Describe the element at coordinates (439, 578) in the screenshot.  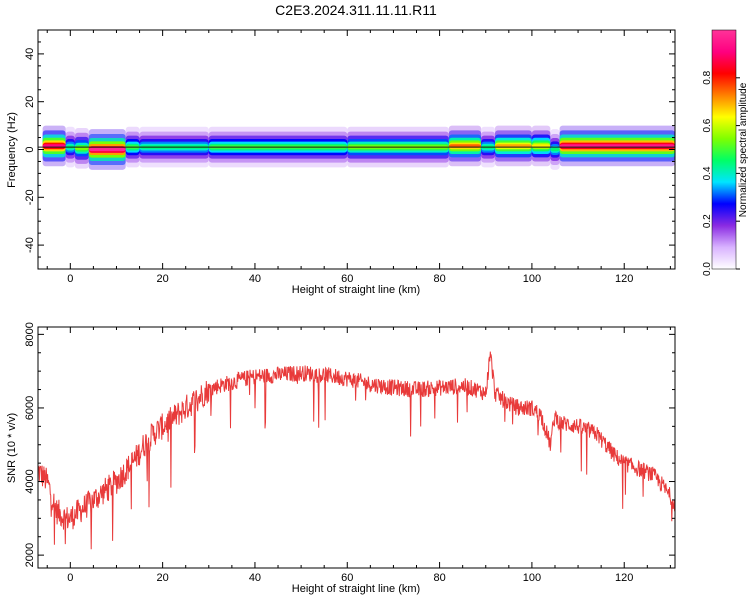
I see `snr-x-tick-label: 80` at that location.